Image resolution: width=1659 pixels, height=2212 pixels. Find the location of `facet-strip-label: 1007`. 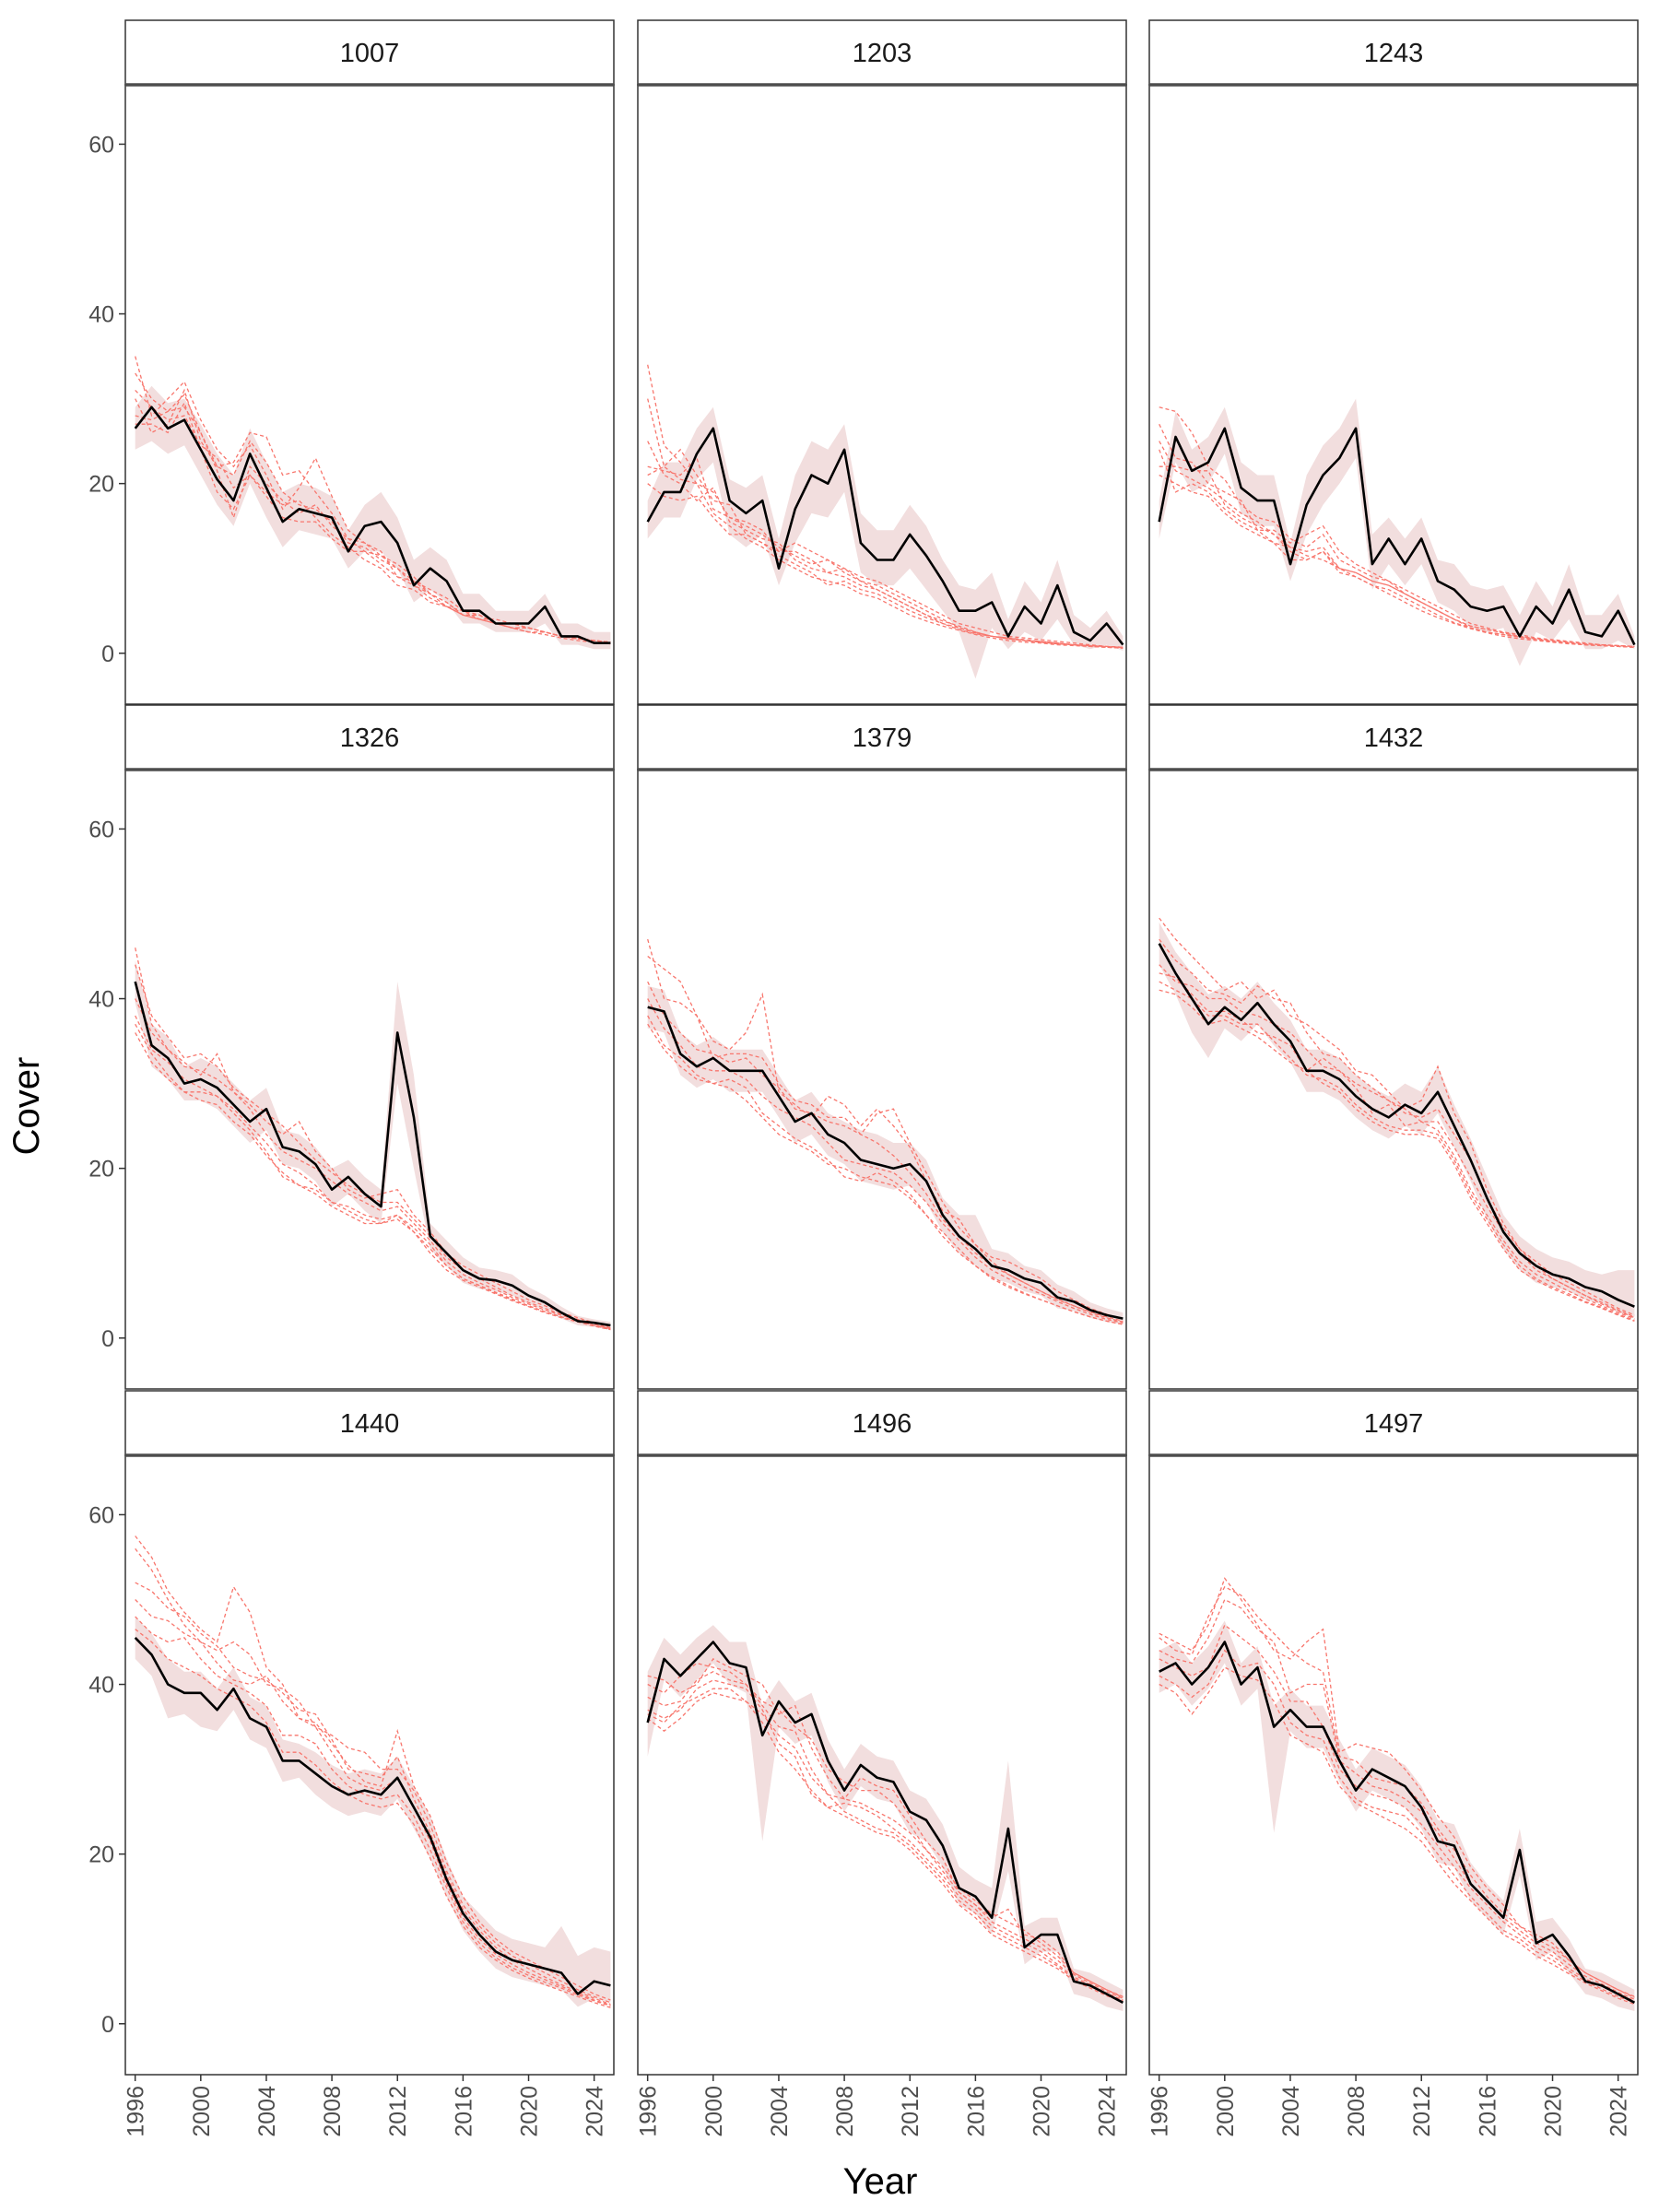

facet-strip-label: 1007 is located at coordinates (370, 53).